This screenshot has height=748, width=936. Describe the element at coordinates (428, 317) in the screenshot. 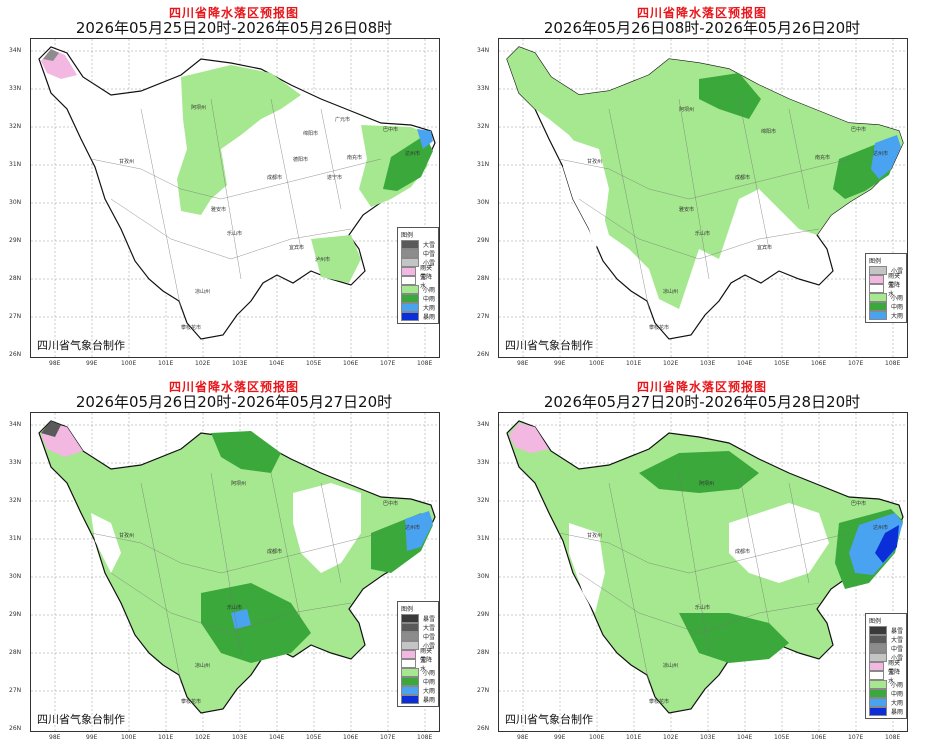

I see `legend-label: 暴雨` at that location.